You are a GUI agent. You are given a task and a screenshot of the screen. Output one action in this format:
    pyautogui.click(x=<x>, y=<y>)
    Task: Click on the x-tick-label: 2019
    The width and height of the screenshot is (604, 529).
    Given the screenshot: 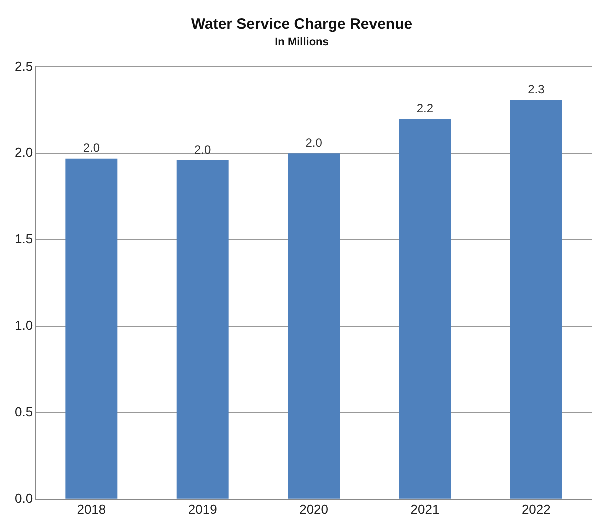 What is the action you would take?
    pyautogui.click(x=203, y=509)
    